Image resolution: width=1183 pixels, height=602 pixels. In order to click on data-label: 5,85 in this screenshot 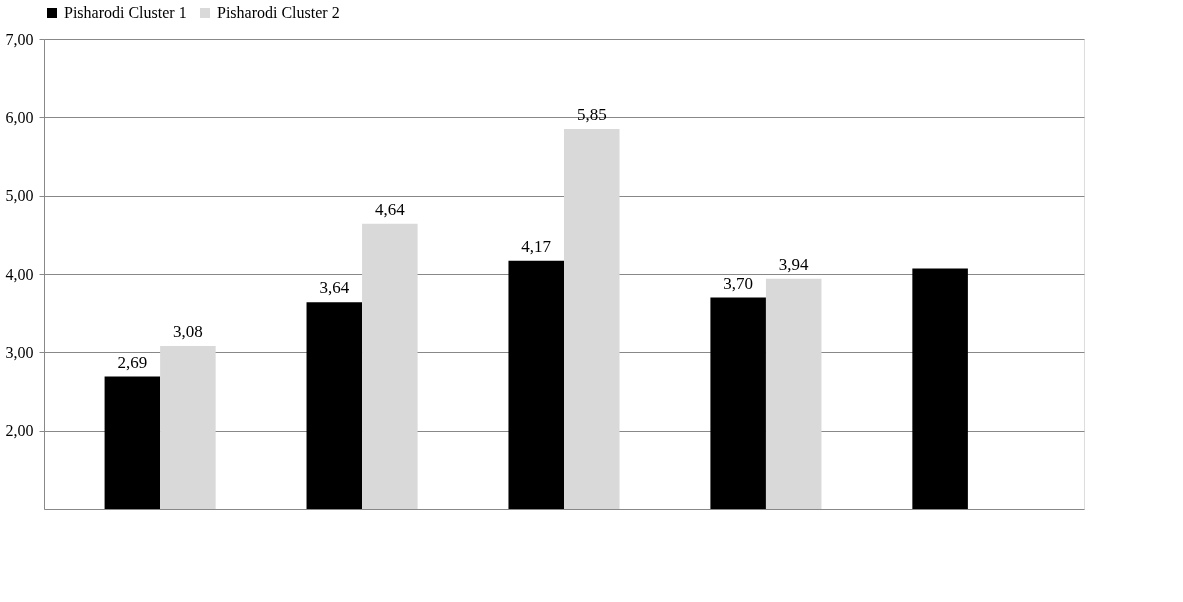, I will do `click(591, 115)`.